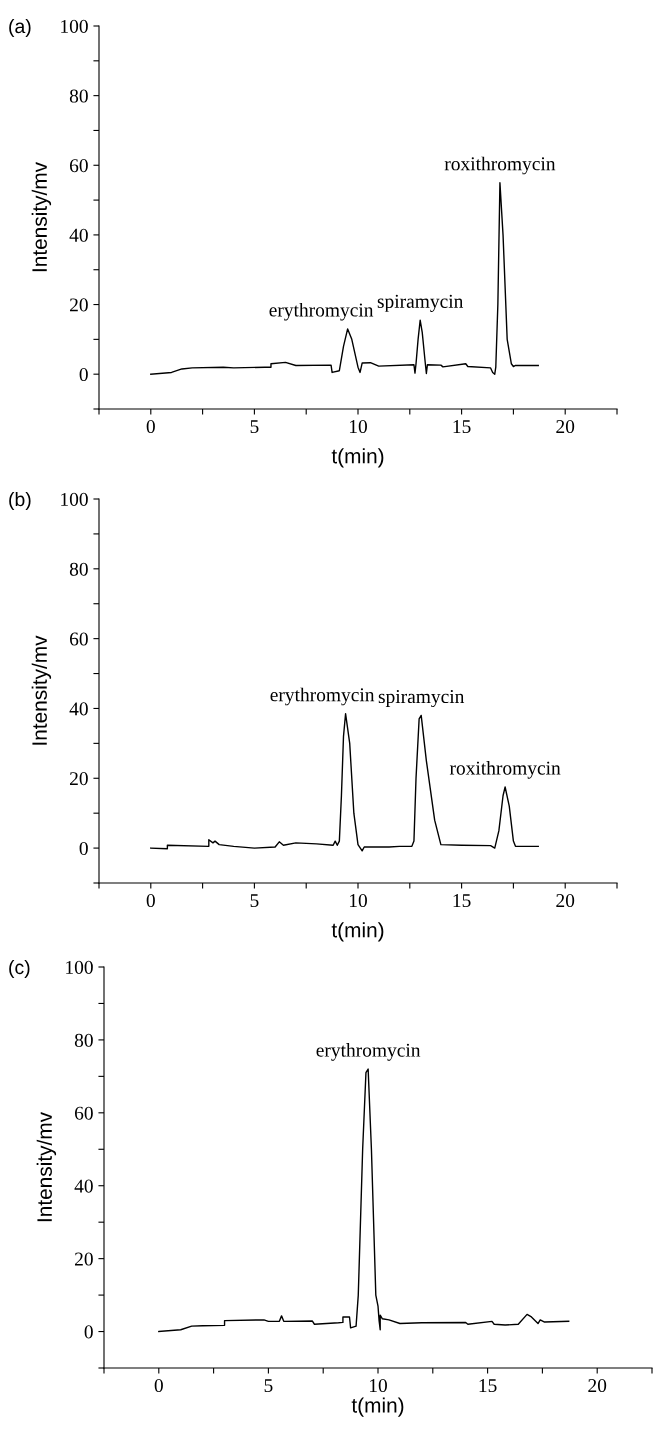  What do you see at coordinates (19, 969) in the screenshot?
I see `chart-title: (c)` at bounding box center [19, 969].